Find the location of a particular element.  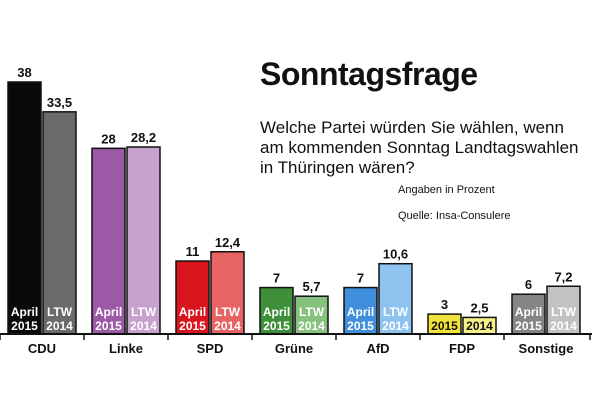

category-label: FDP is located at coordinates (462, 348).